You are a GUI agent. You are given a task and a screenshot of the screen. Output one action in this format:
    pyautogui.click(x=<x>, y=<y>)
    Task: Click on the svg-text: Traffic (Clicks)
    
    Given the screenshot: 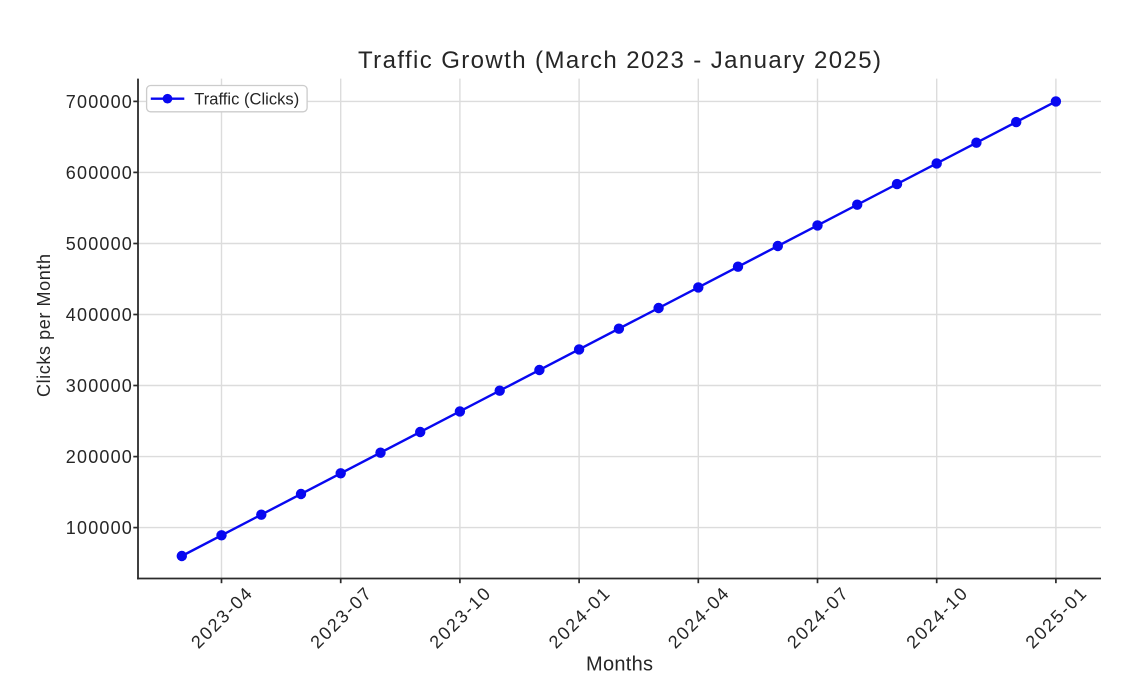 What is the action you would take?
    pyautogui.click(x=246, y=100)
    